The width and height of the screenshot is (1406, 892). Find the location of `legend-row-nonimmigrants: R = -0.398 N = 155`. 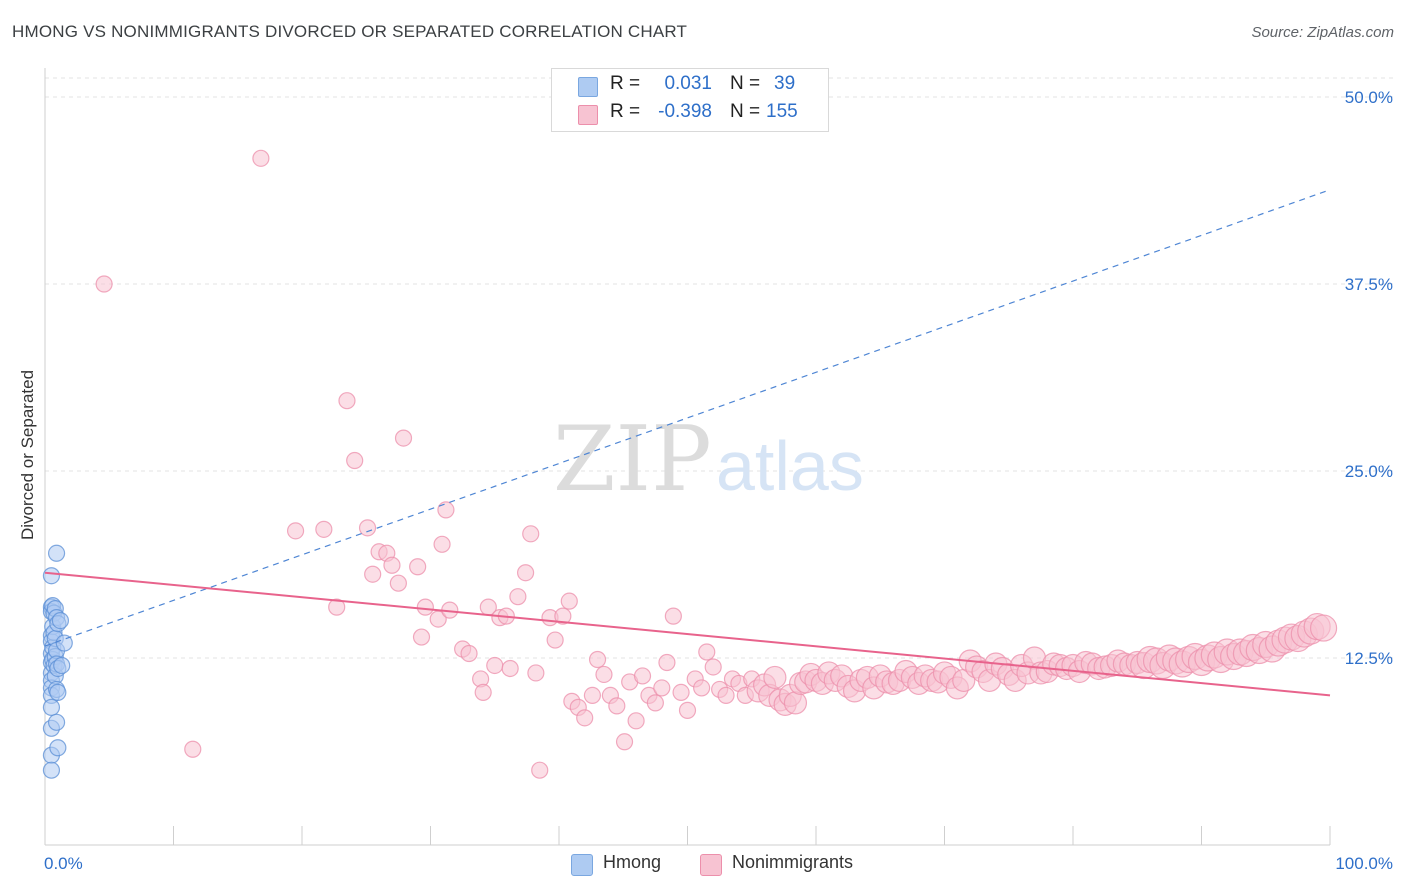

legend-row-nonimmigrants: R = -0.398 N = 155 is located at coordinates (690, 114).